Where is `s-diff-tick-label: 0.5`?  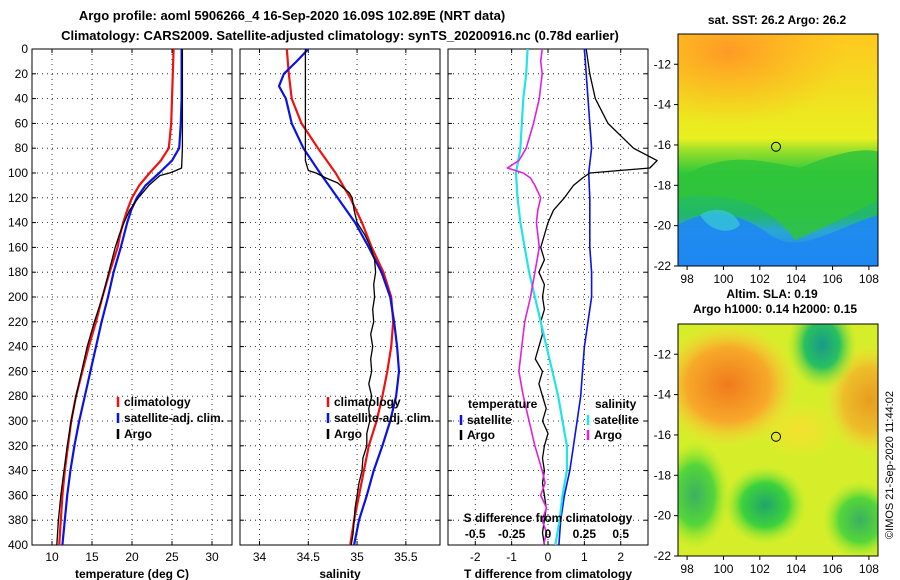 s-diff-tick-label: 0.5 is located at coordinates (620, 534).